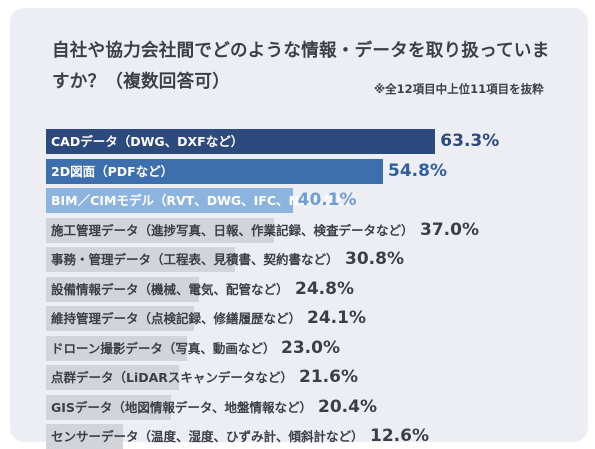 This screenshot has height=449, width=595. I want to click on category-label-1: CADデータ（DWG、DXFなど）, so click(147, 141).